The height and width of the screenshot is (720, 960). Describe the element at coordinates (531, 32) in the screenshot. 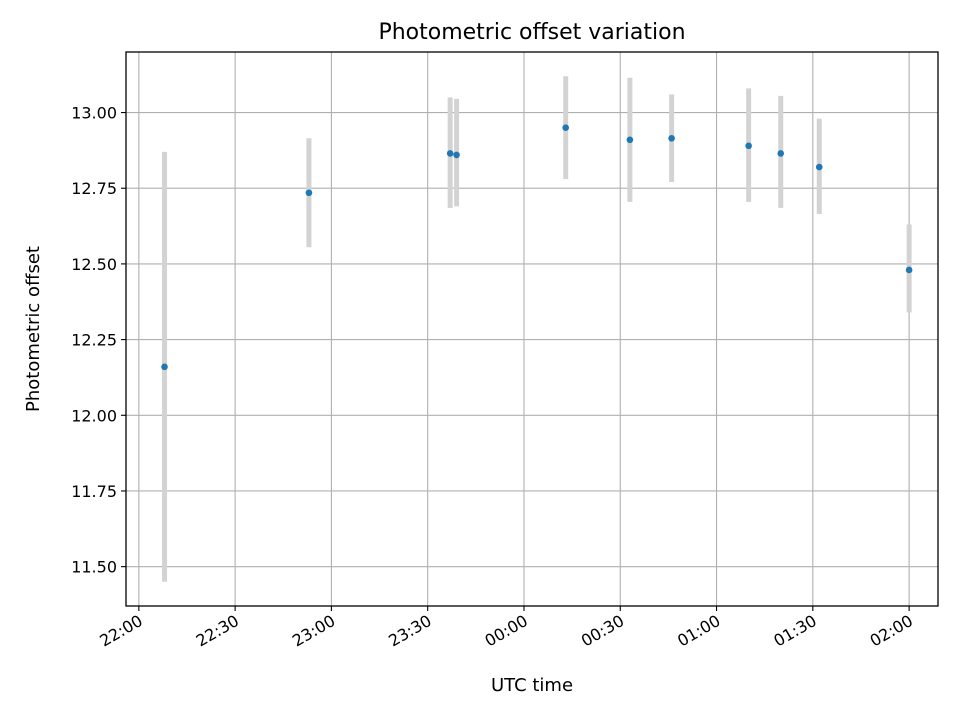

I see `chart-title: Photometric offset variation` at that location.